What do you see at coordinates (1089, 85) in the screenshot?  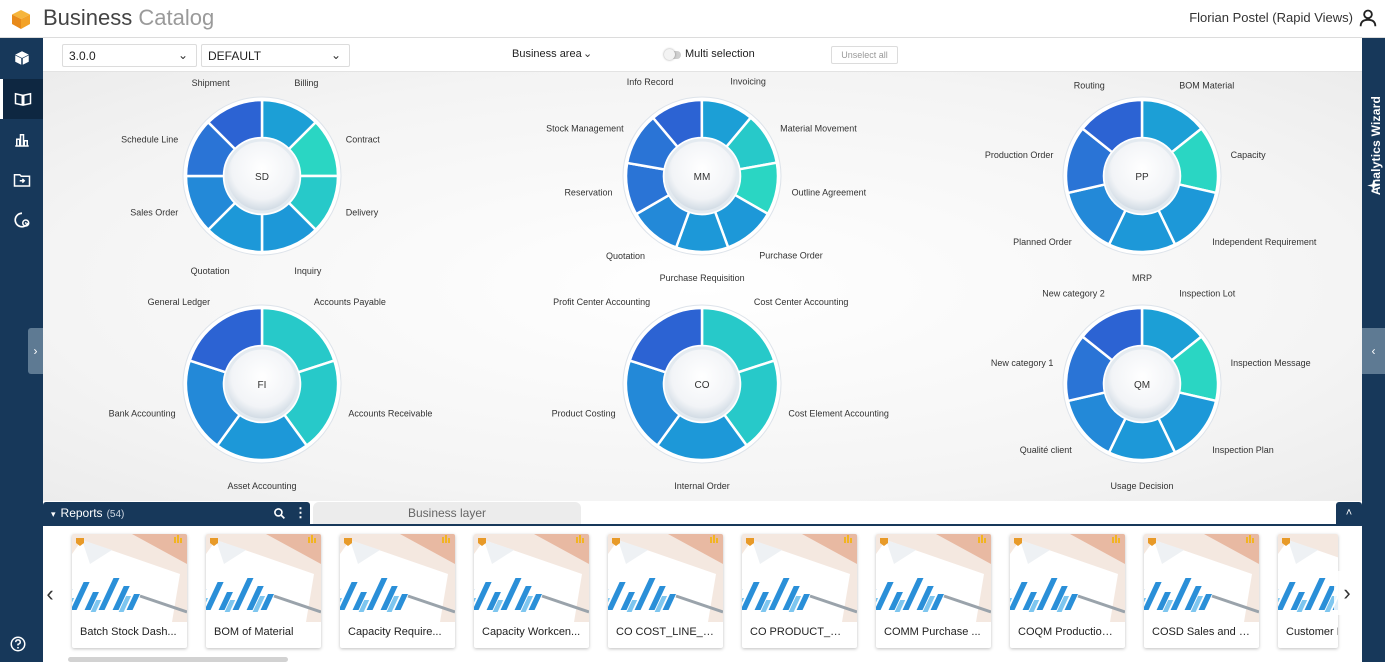 I see `segment-label: Routing` at bounding box center [1089, 85].